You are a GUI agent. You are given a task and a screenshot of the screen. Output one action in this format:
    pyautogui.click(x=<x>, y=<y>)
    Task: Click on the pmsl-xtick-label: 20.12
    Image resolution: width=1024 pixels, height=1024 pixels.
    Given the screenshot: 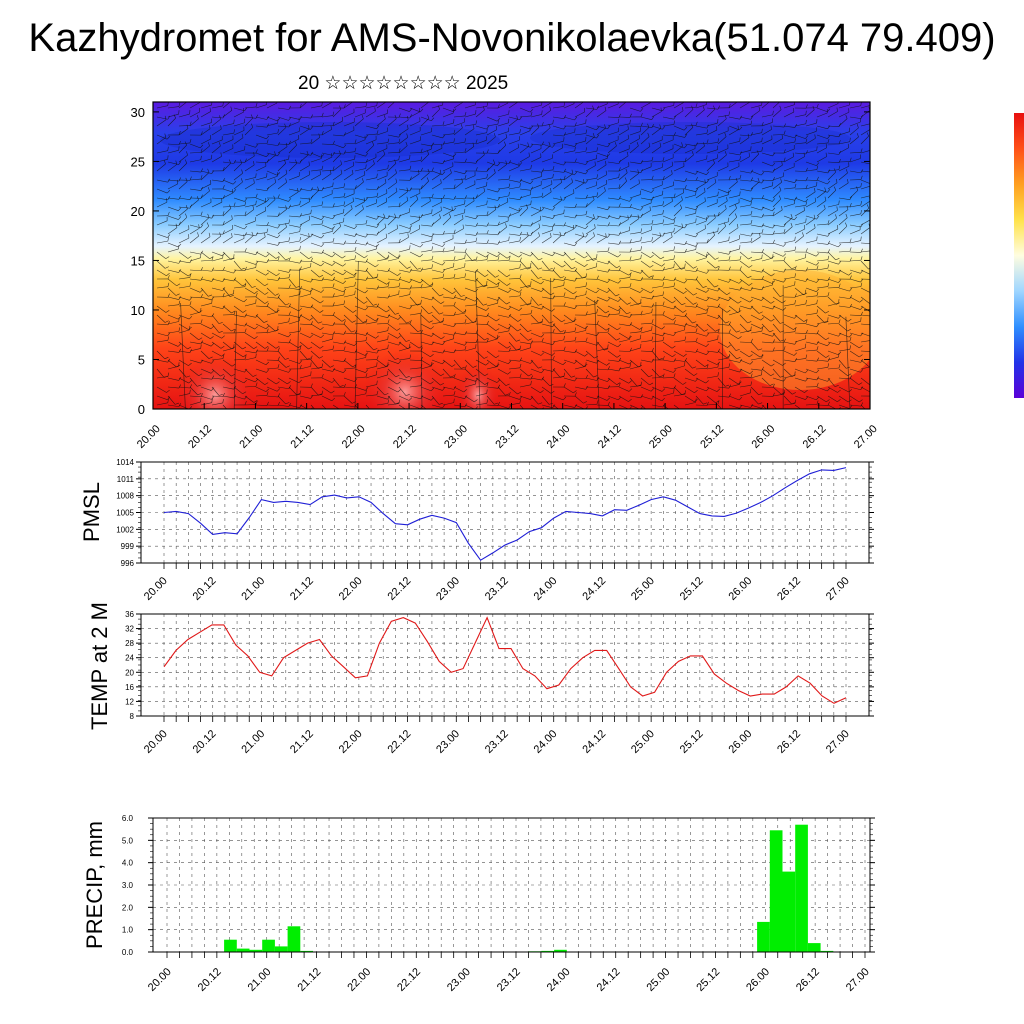 What is the action you would take?
    pyautogui.click(x=205, y=589)
    